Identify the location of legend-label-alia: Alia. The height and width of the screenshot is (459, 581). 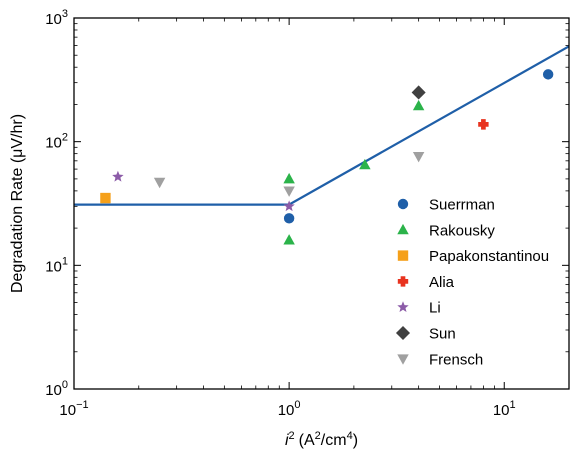
(442, 282).